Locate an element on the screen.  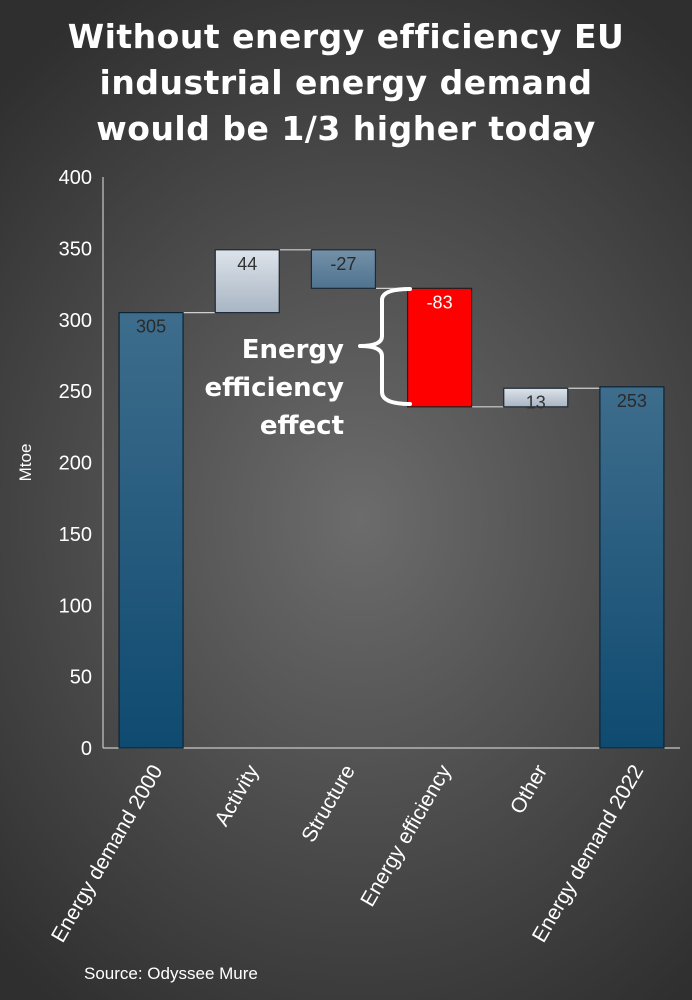
y-tick-label: 350 is located at coordinates (75, 249).